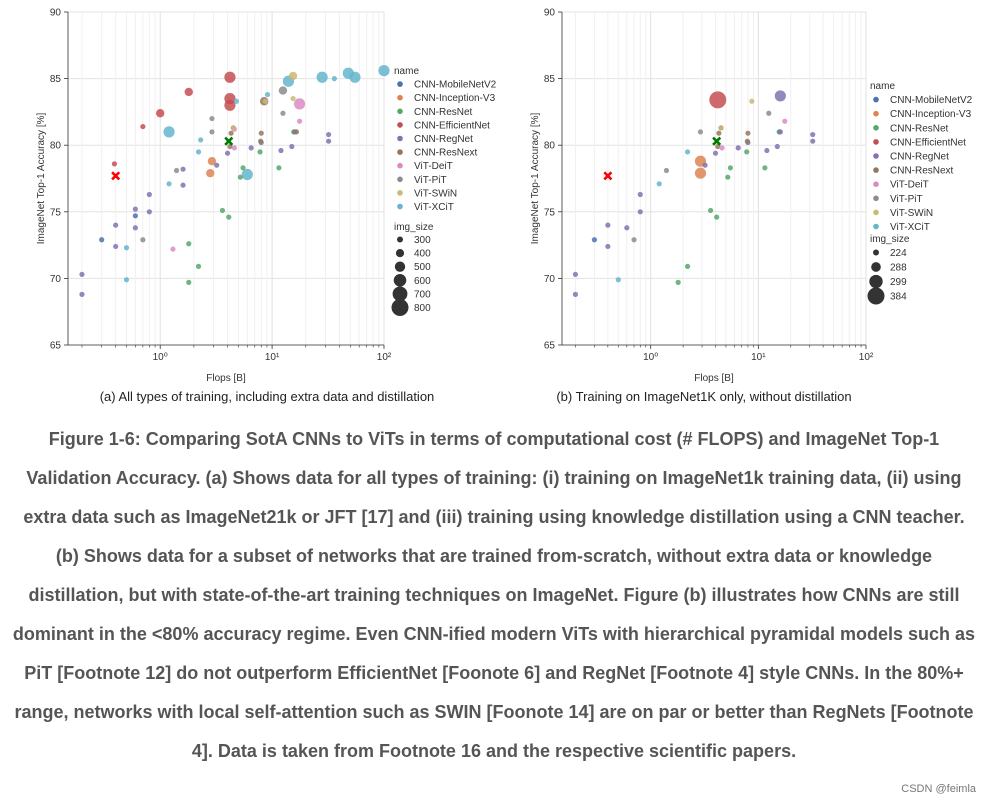  Describe the element at coordinates (938, 789) in the screenshot. I see `watermark: CSDN @feimla` at that location.